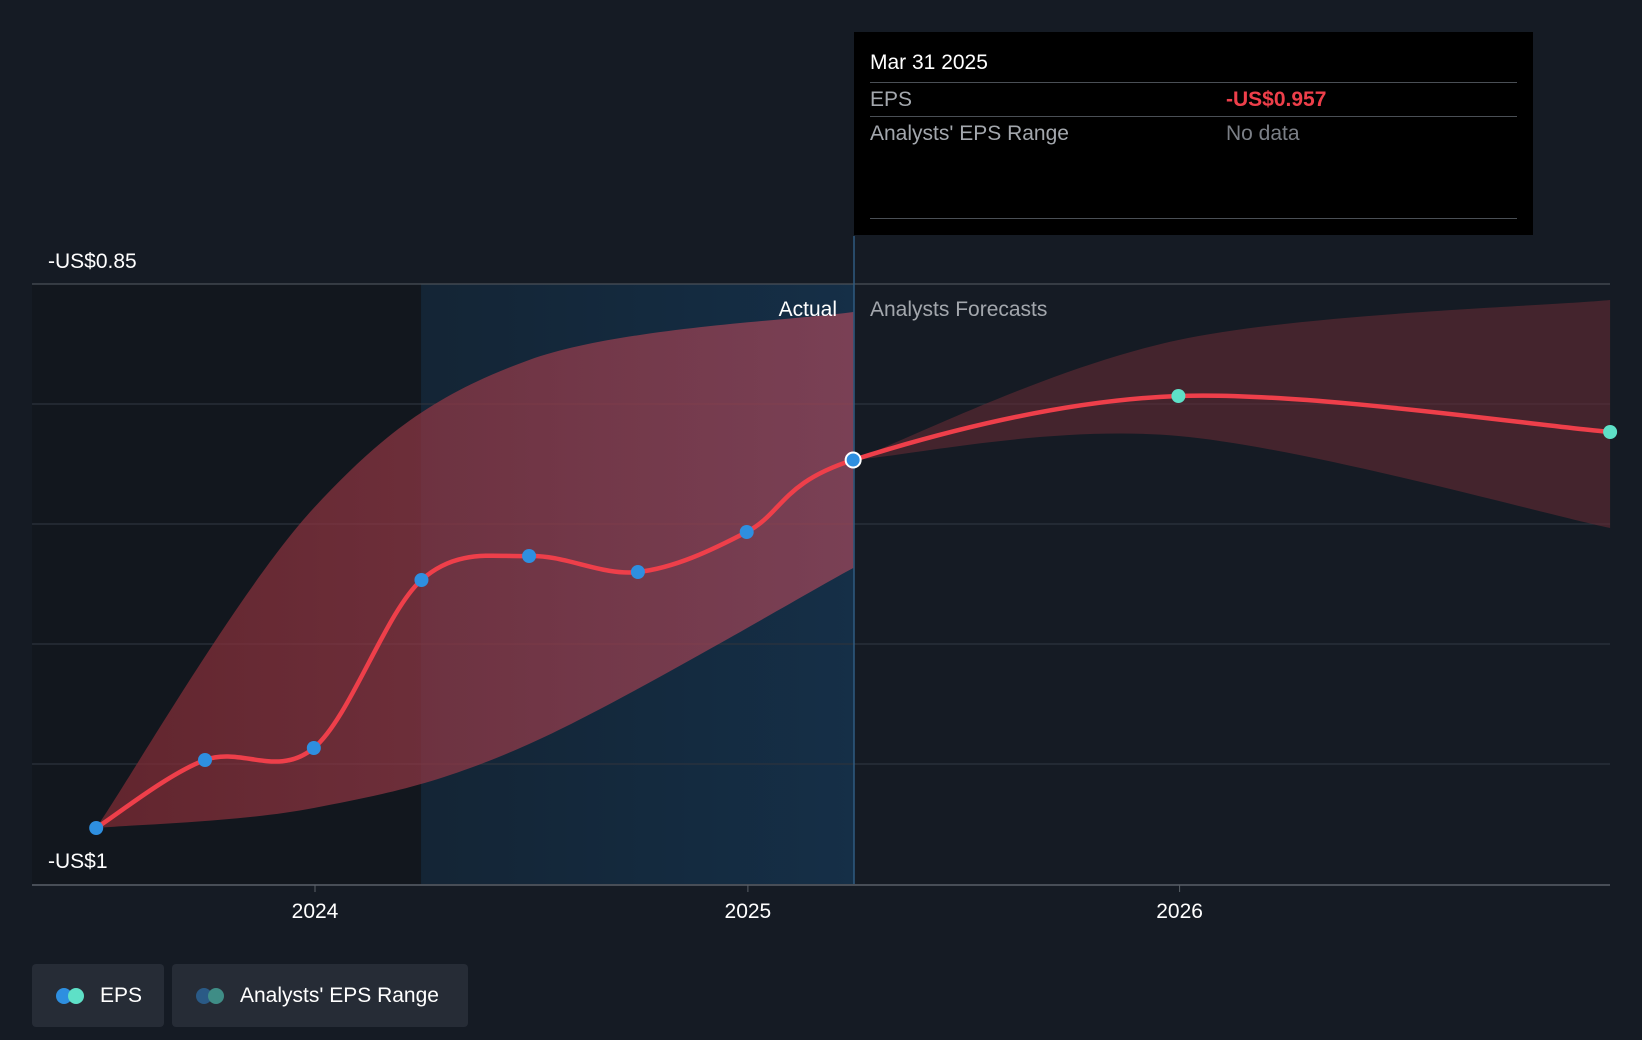 Image resolution: width=1642 pixels, height=1040 pixels. Describe the element at coordinates (92, 261) in the screenshot. I see `y-label-top: -US$0.85` at that location.